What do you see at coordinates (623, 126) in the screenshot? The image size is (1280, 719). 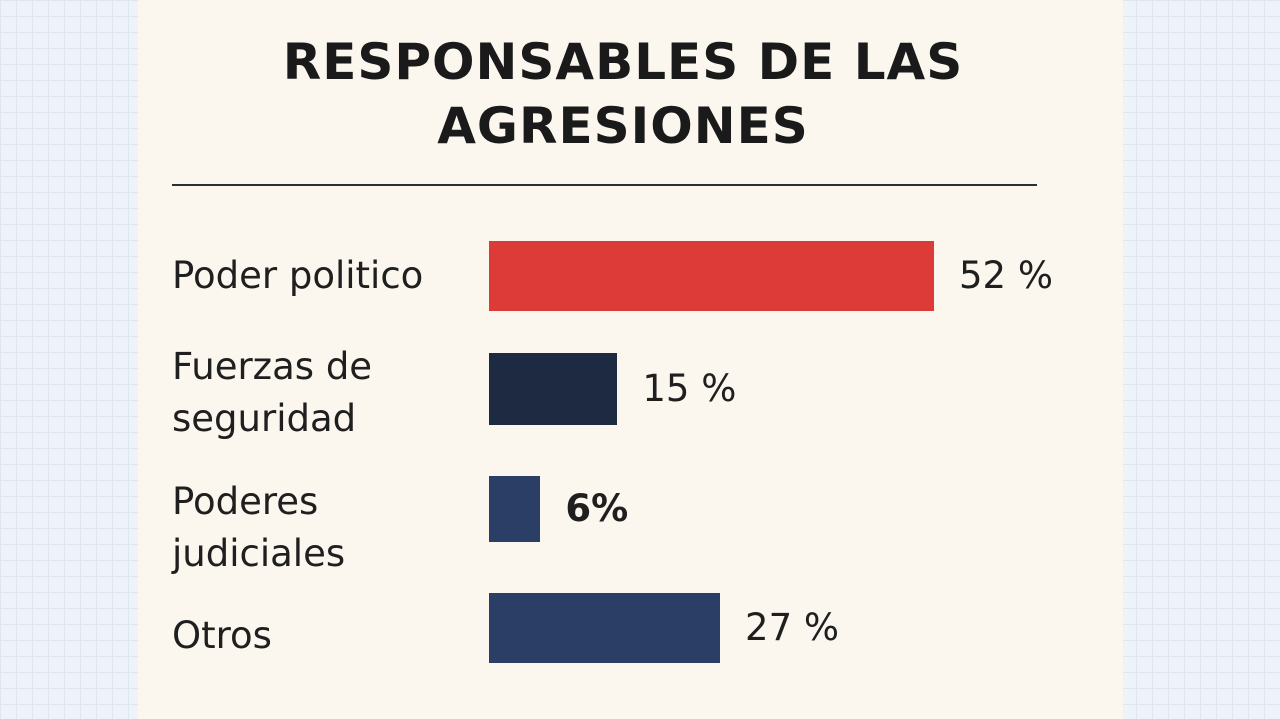 I see `chart-title-line-2: AGRESIONES` at bounding box center [623, 126].